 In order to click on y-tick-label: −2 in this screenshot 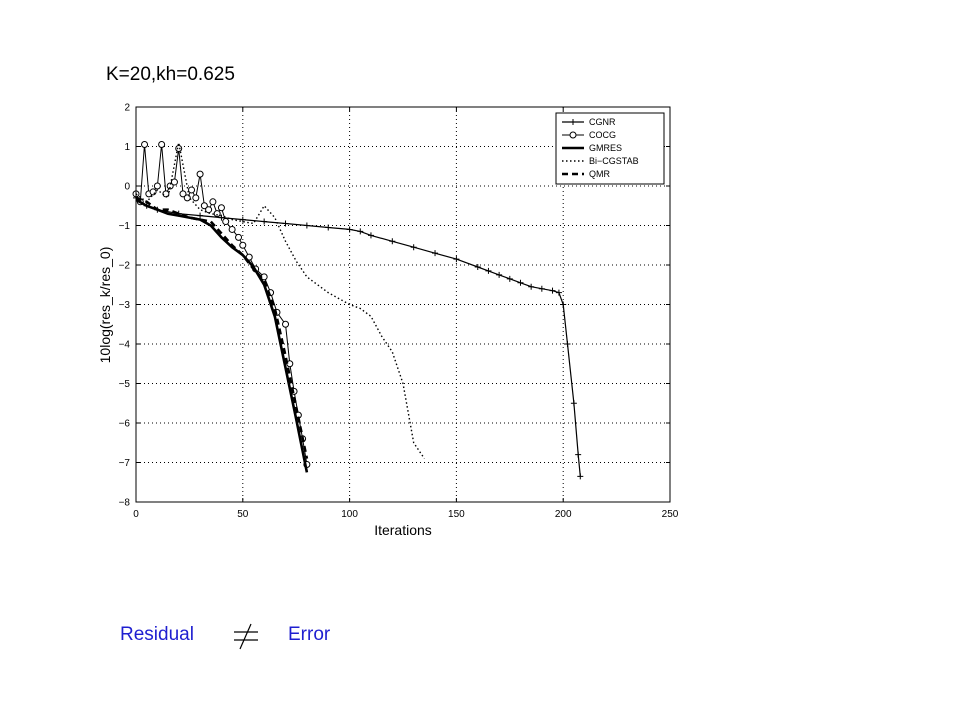, I will do `click(125, 266)`.